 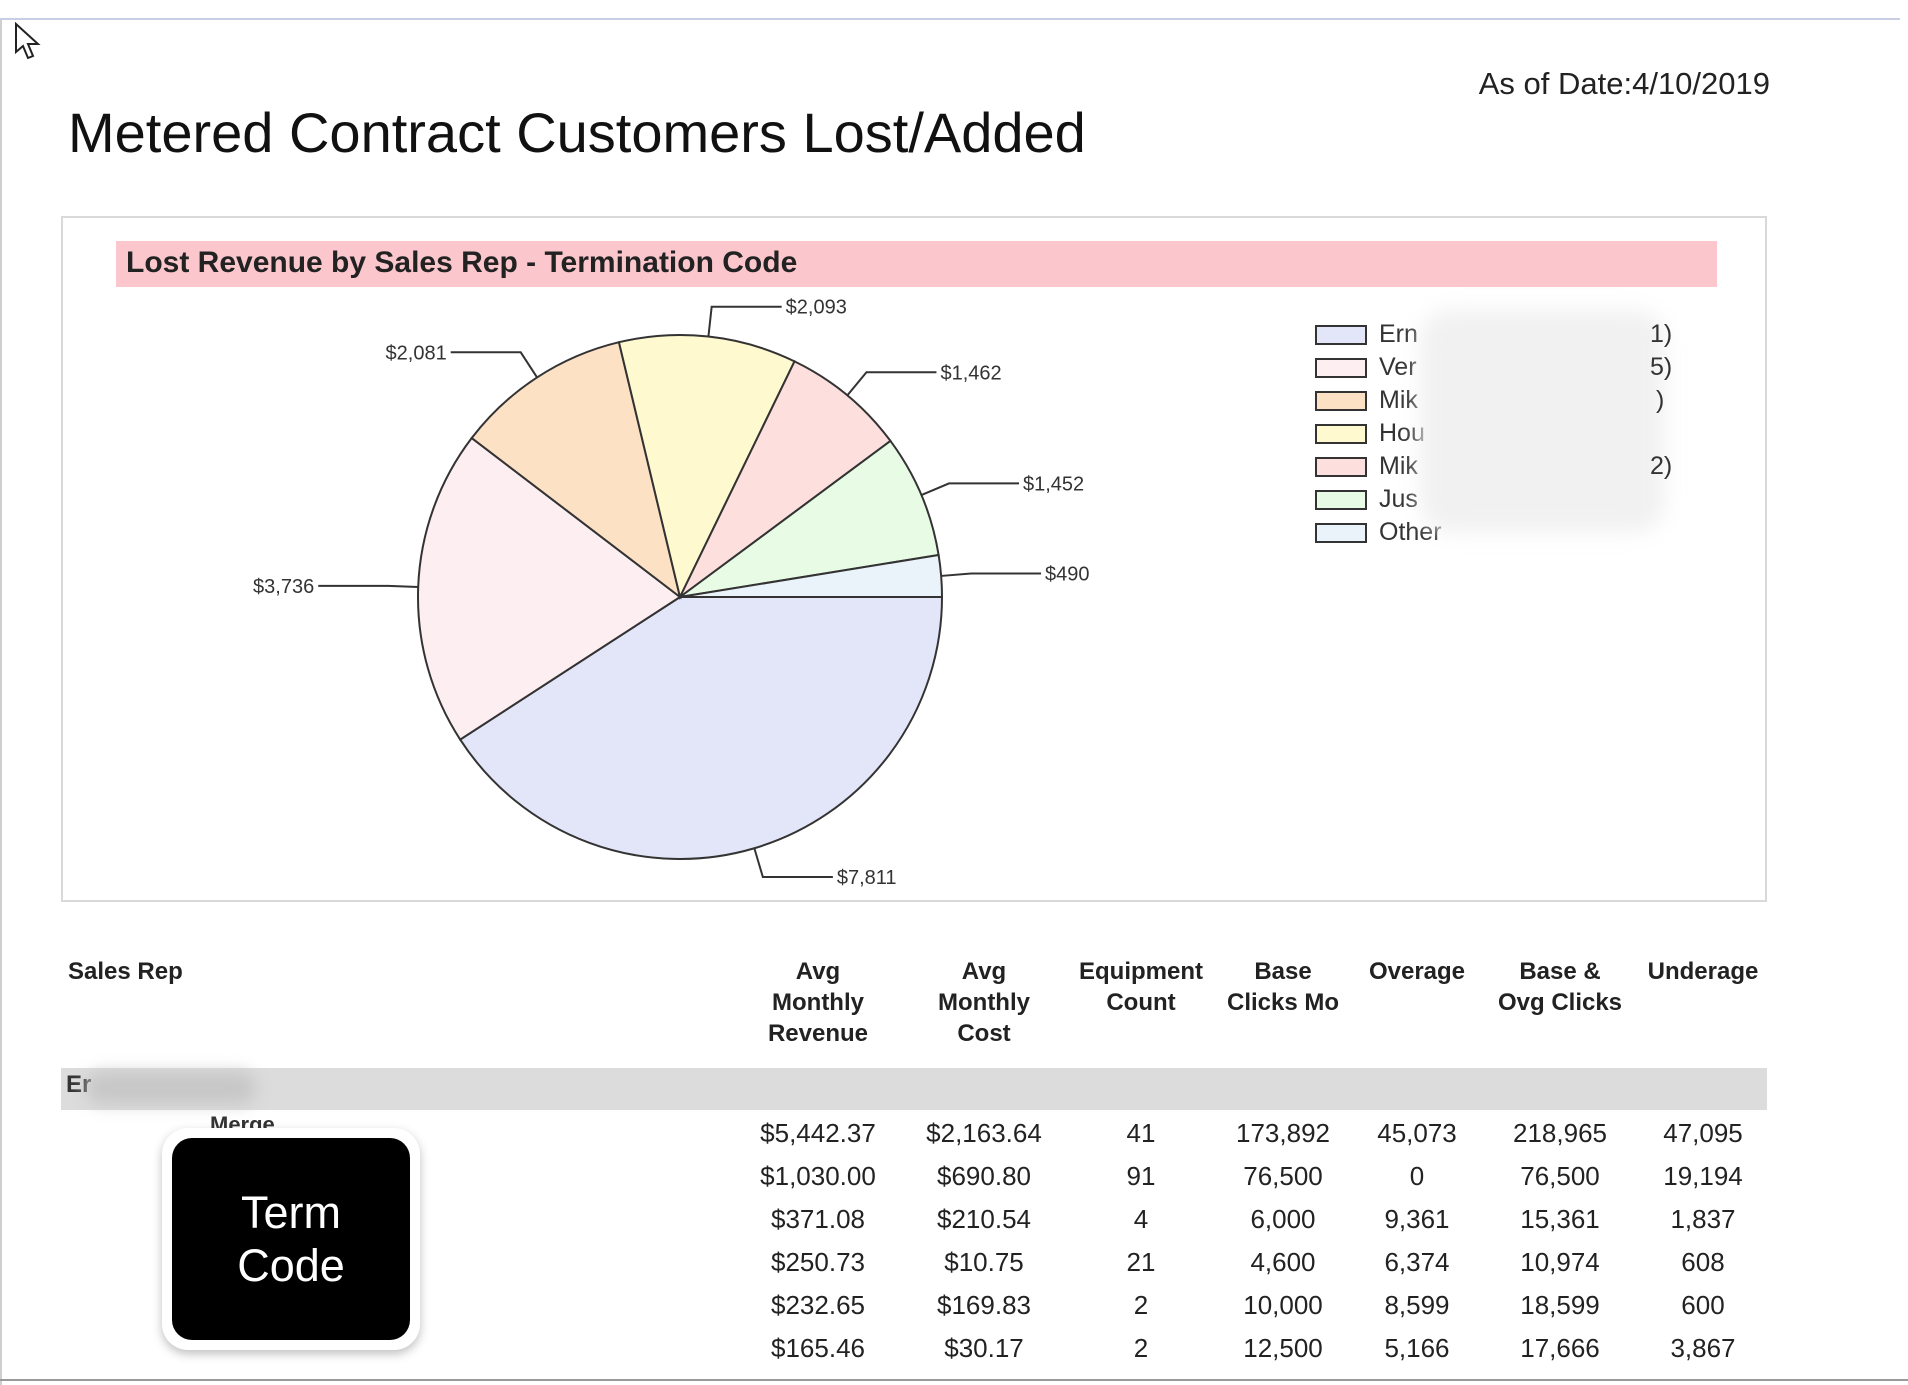 I want to click on pie-data-label: $2,081, so click(x=416, y=353).